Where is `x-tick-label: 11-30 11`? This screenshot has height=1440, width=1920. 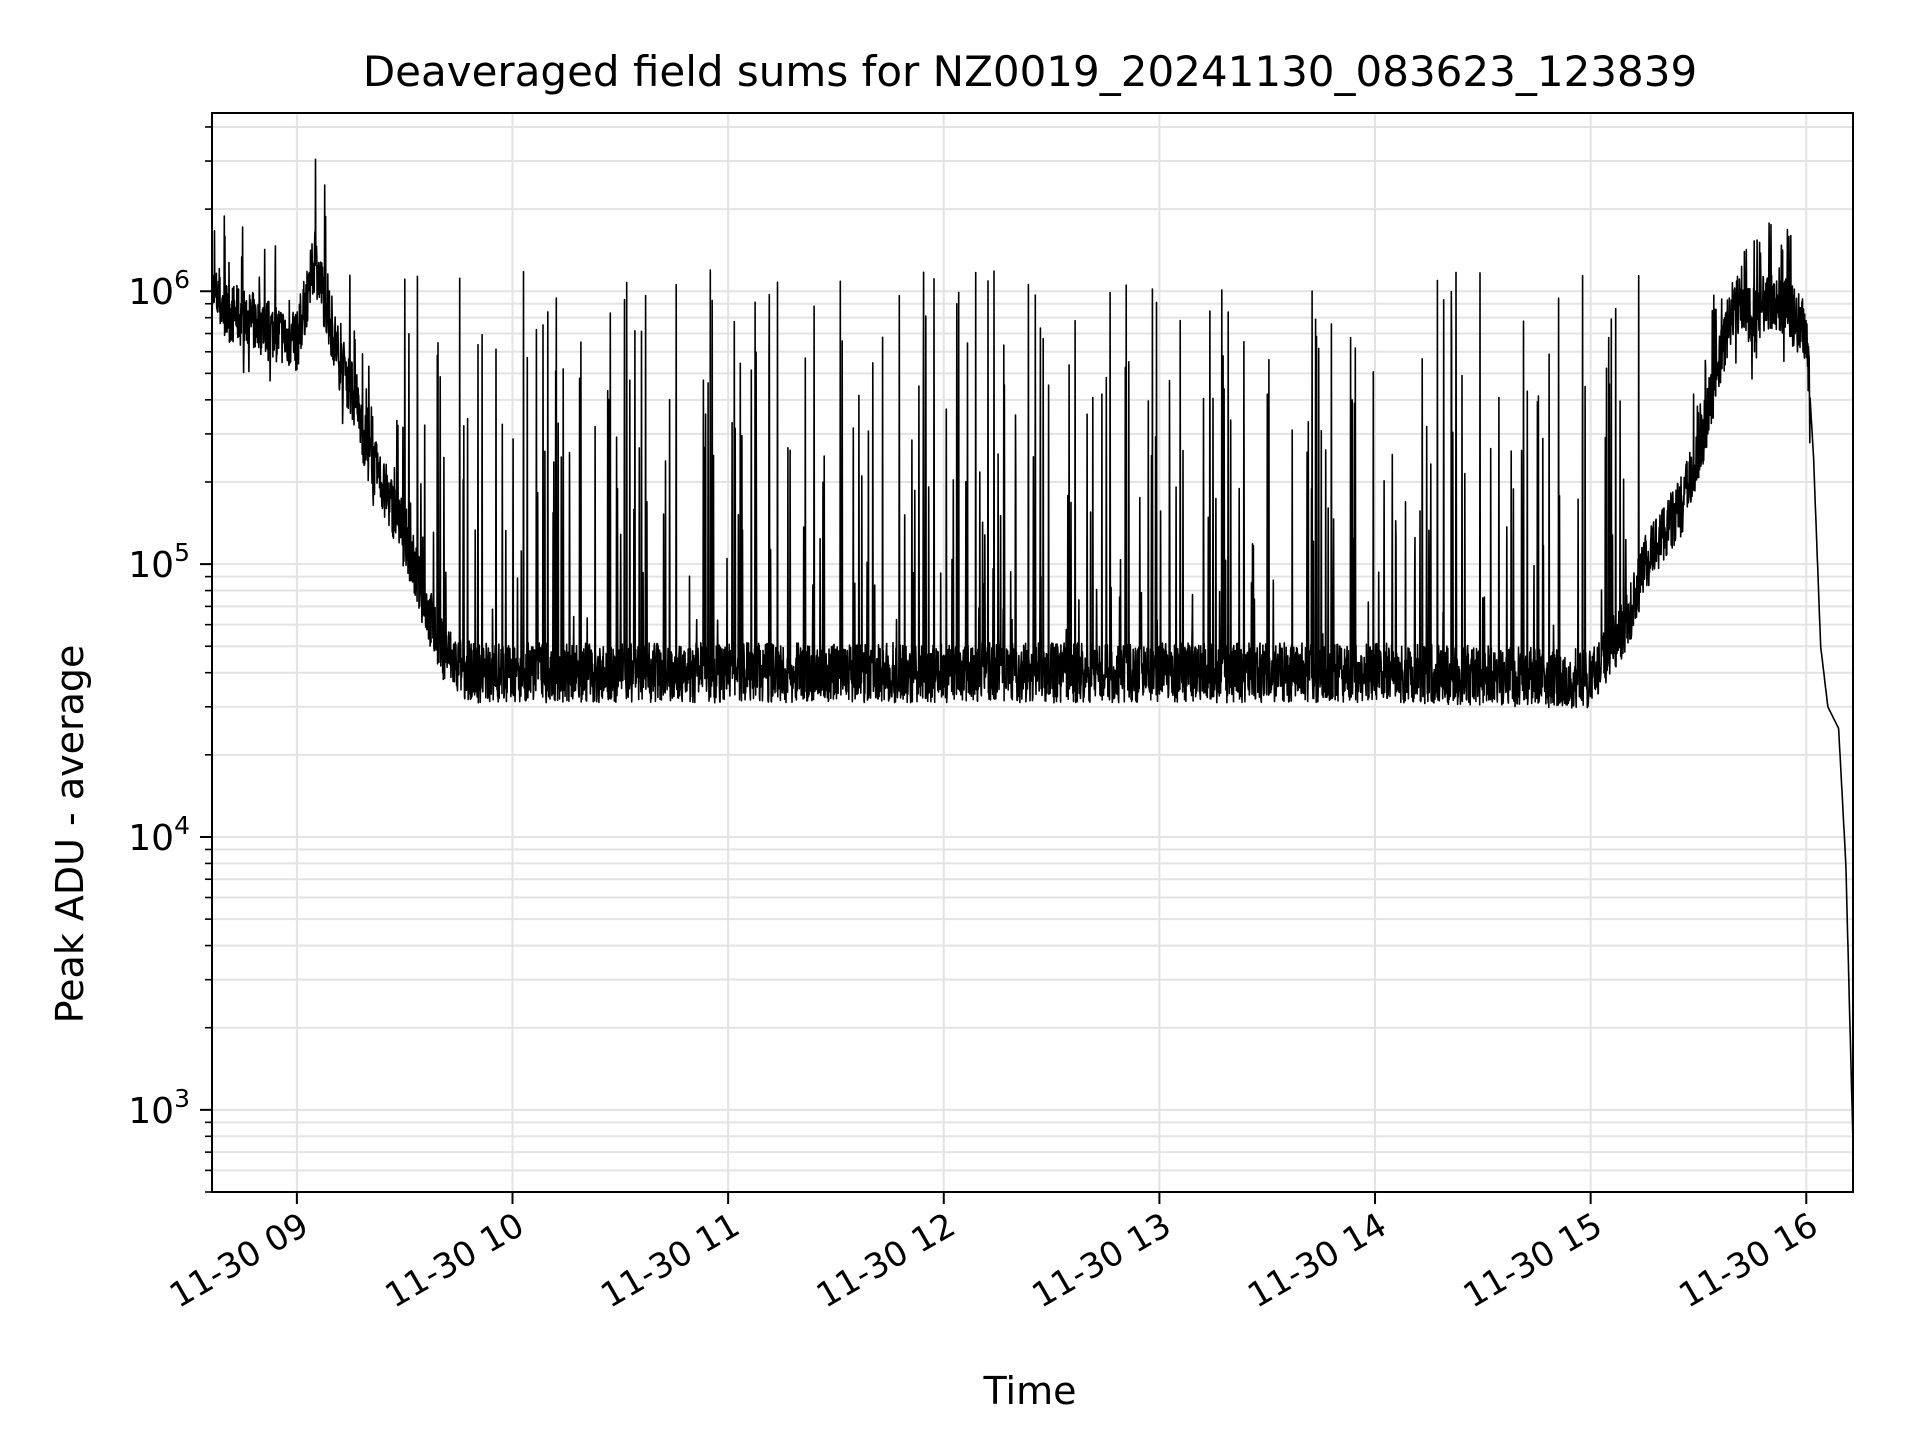
x-tick-label: 11-30 11 is located at coordinates (670, 1260).